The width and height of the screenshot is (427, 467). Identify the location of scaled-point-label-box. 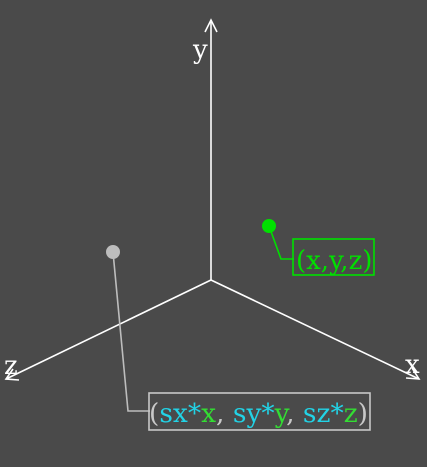
(259, 411).